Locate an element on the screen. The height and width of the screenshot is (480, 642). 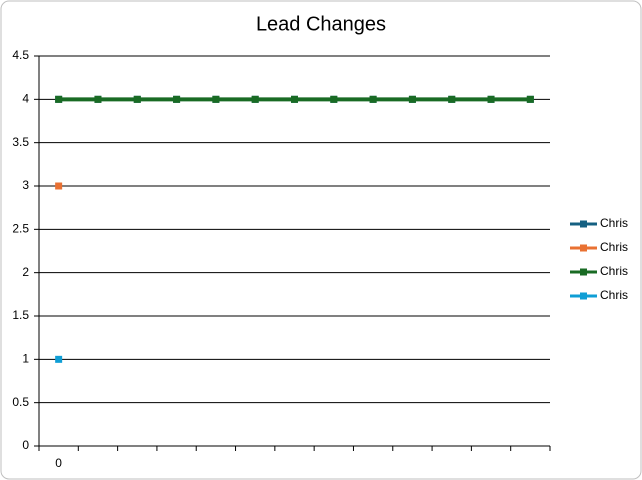
chart-title: Lead Changes is located at coordinates (321, 24).